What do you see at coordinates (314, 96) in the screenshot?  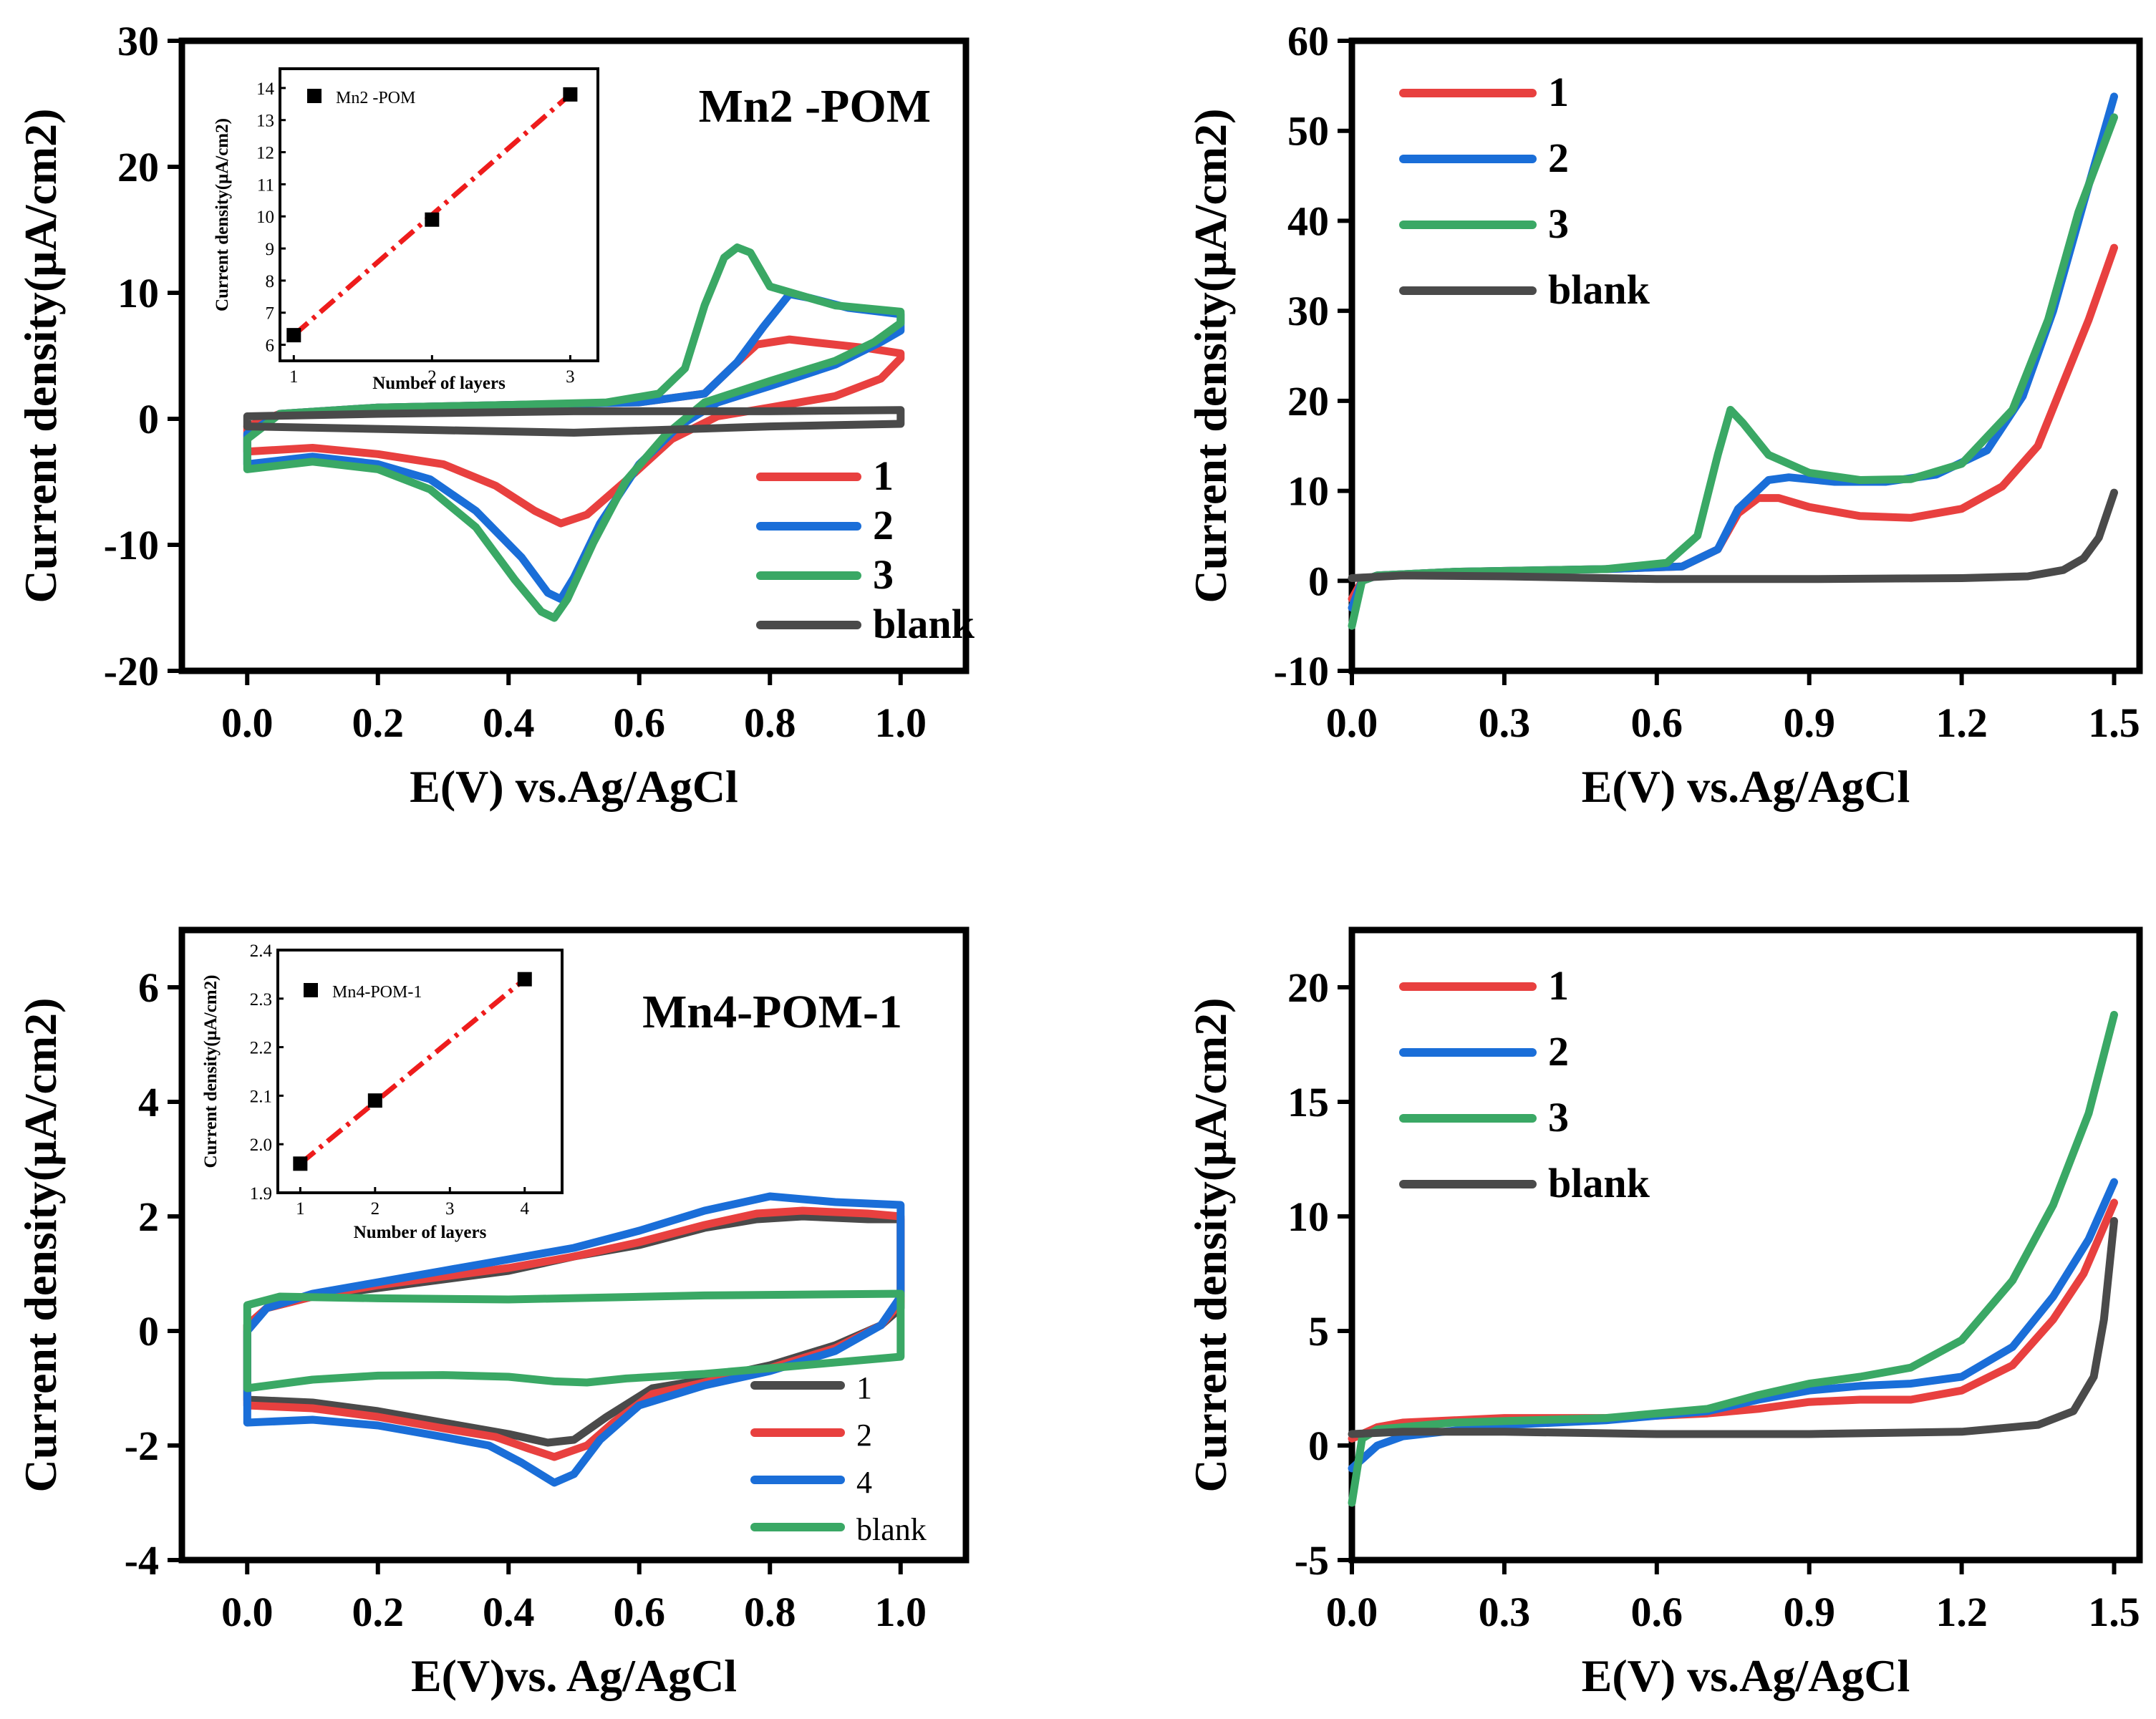 I see `inset-legend-marker` at bounding box center [314, 96].